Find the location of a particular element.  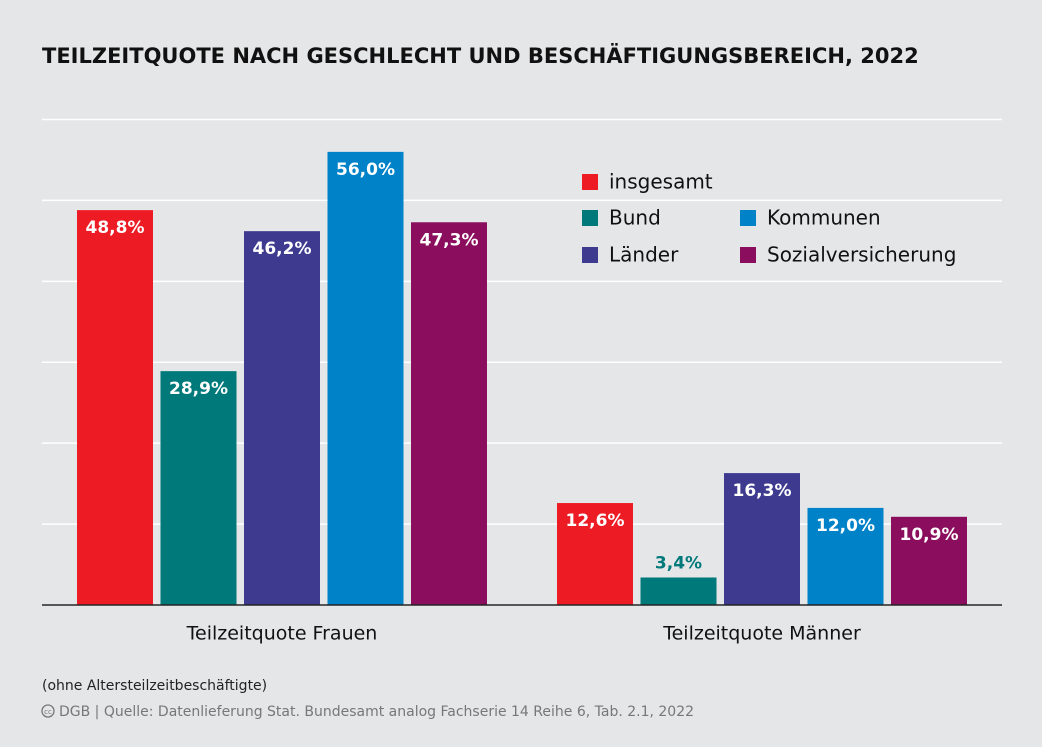

svg-text: cc is located at coordinates (48, 712).